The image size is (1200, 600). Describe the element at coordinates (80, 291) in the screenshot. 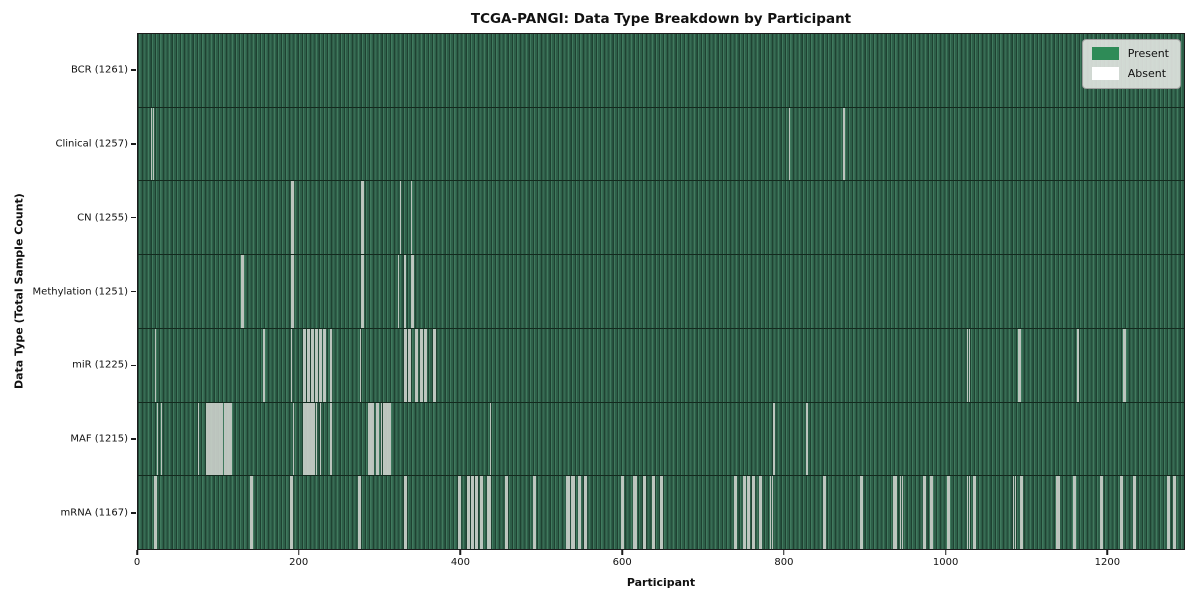

I see `y-tick-label: Methylation (1251)` at that location.